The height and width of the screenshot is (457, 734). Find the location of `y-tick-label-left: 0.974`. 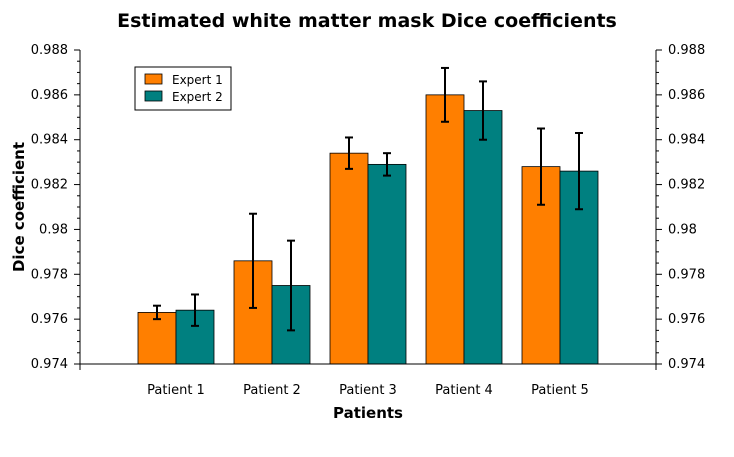

y-tick-label-left: 0.974 is located at coordinates (49, 364).